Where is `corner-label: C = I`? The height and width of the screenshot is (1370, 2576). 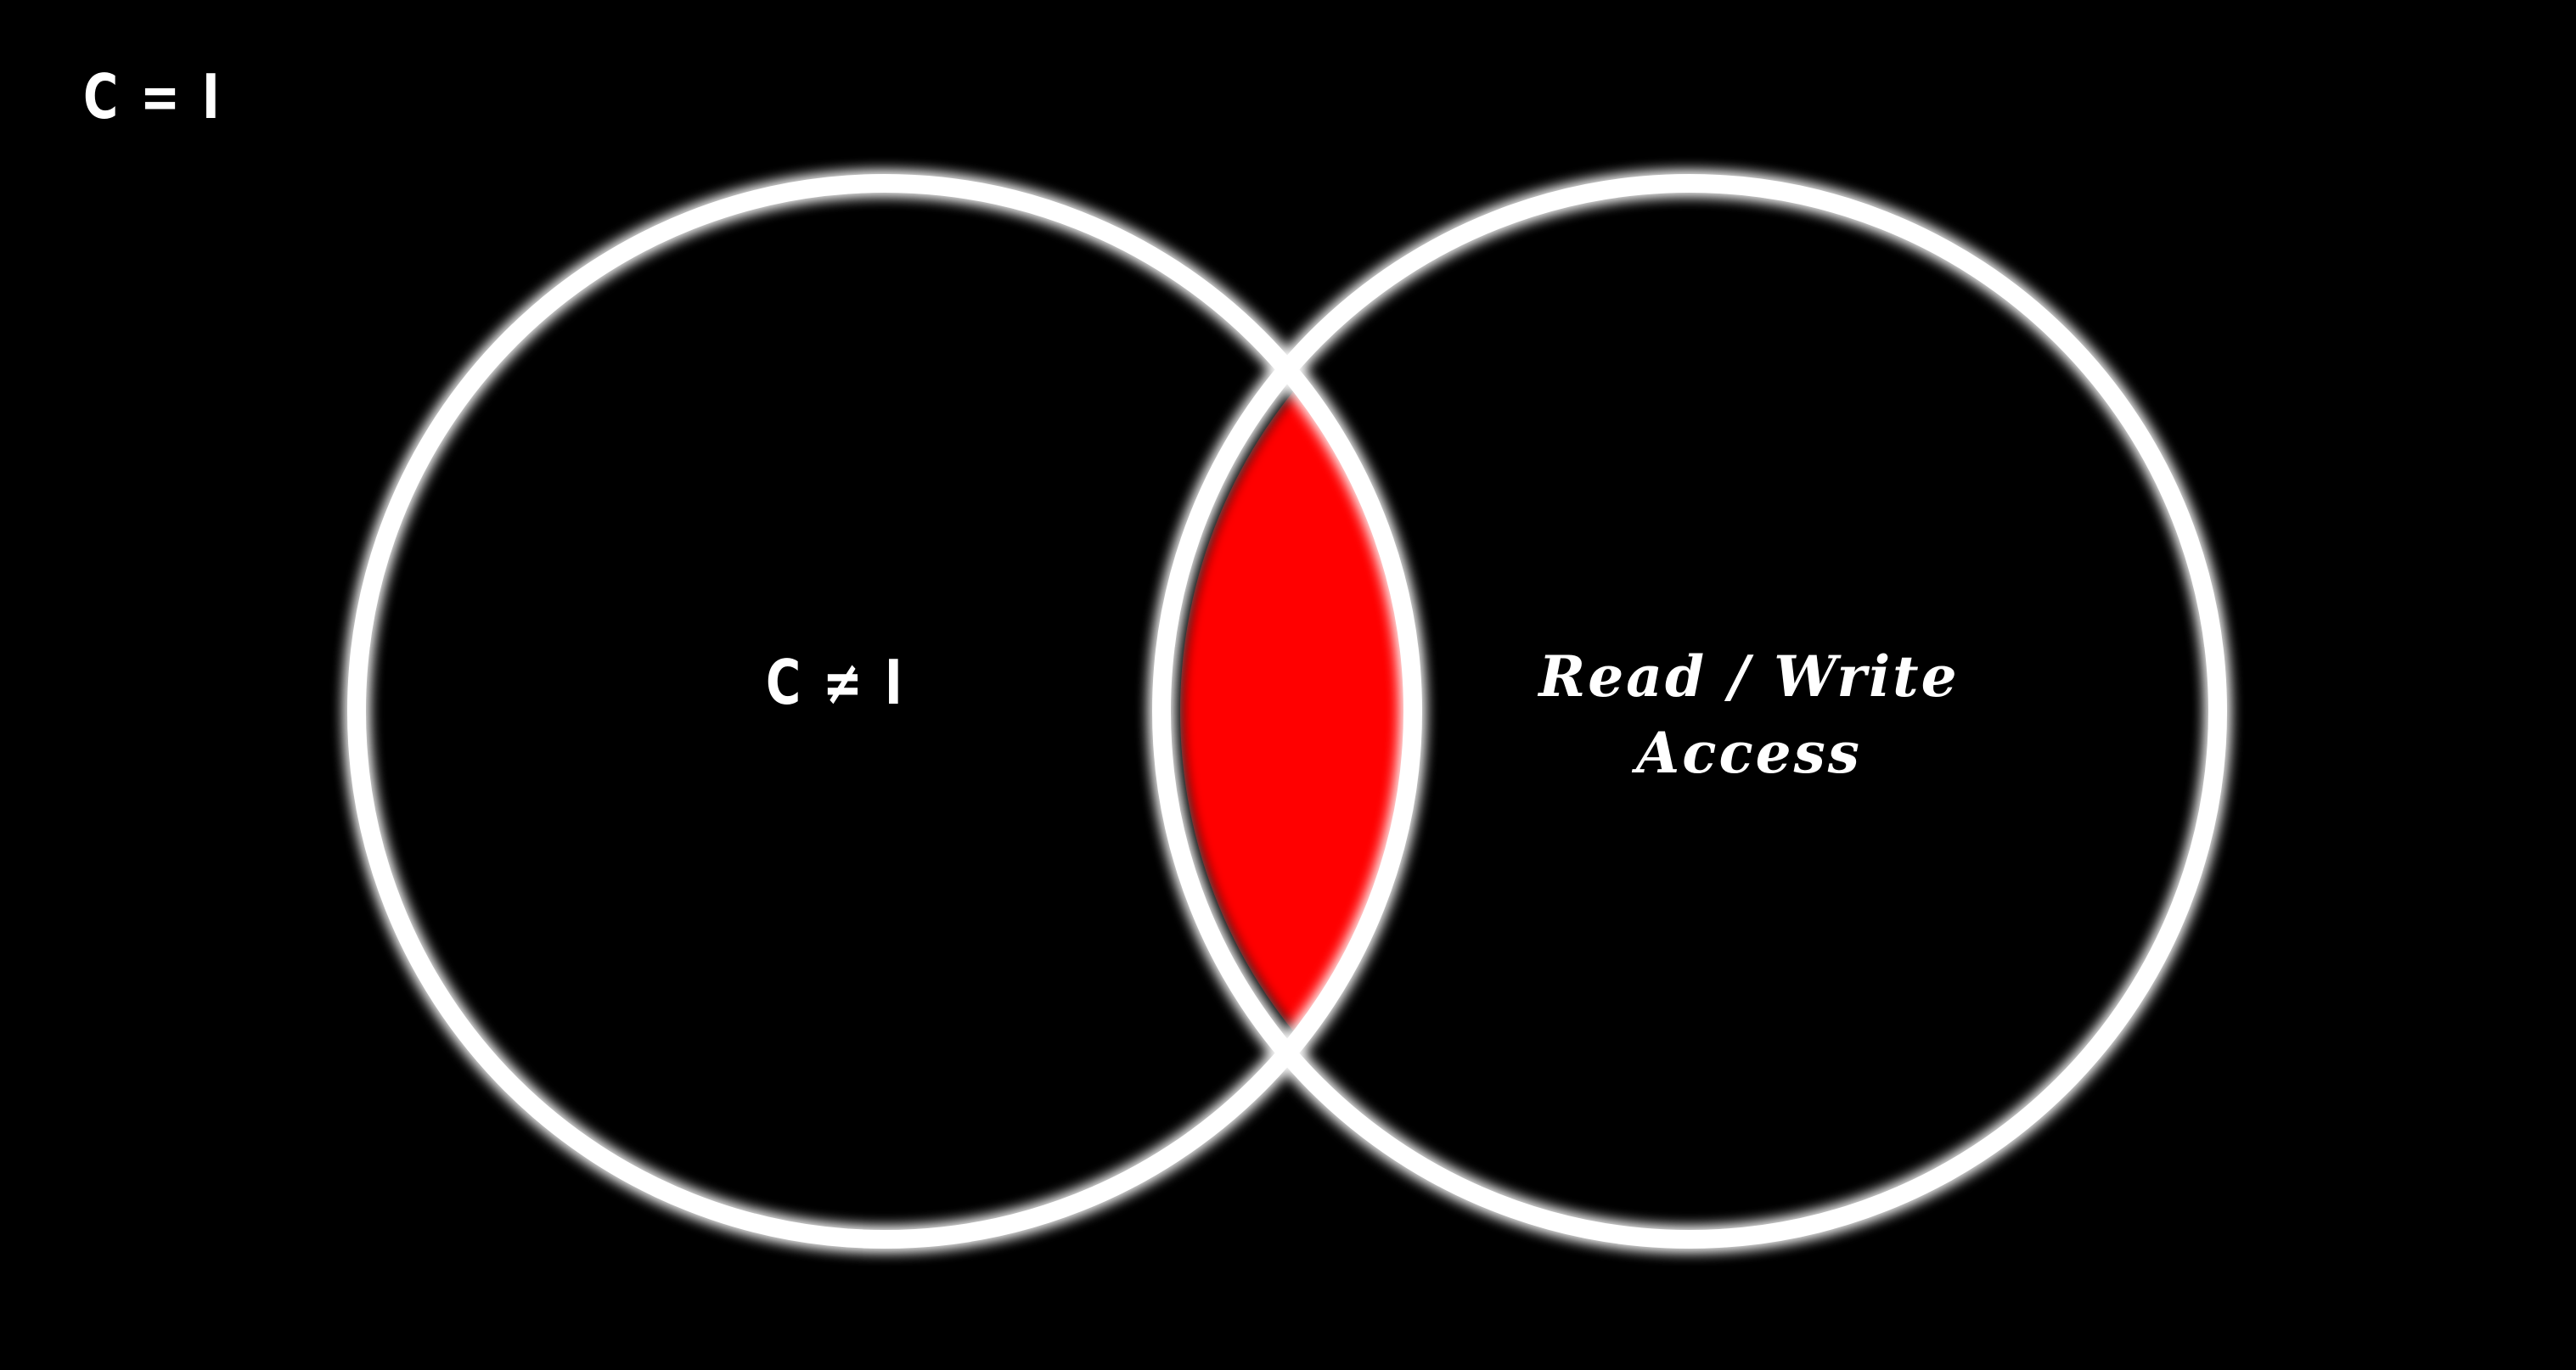 corner-label: C = I is located at coordinates (152, 96).